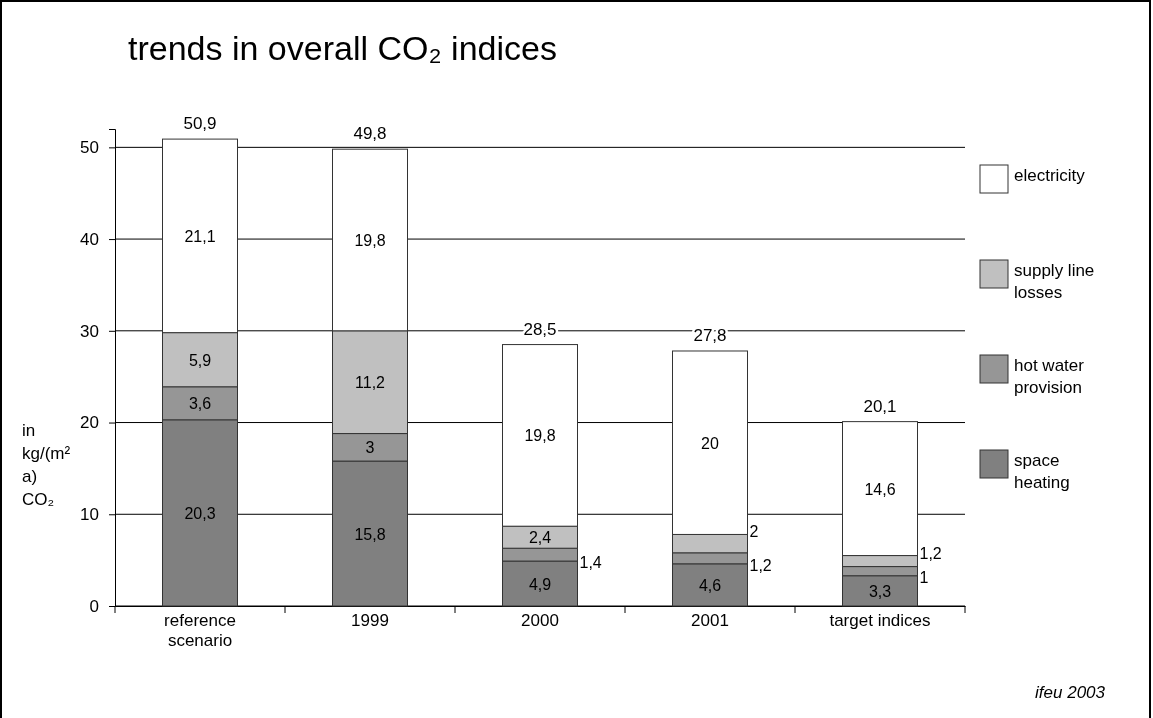 The image size is (1153, 718). I want to click on data-label: 21,1, so click(200, 236).